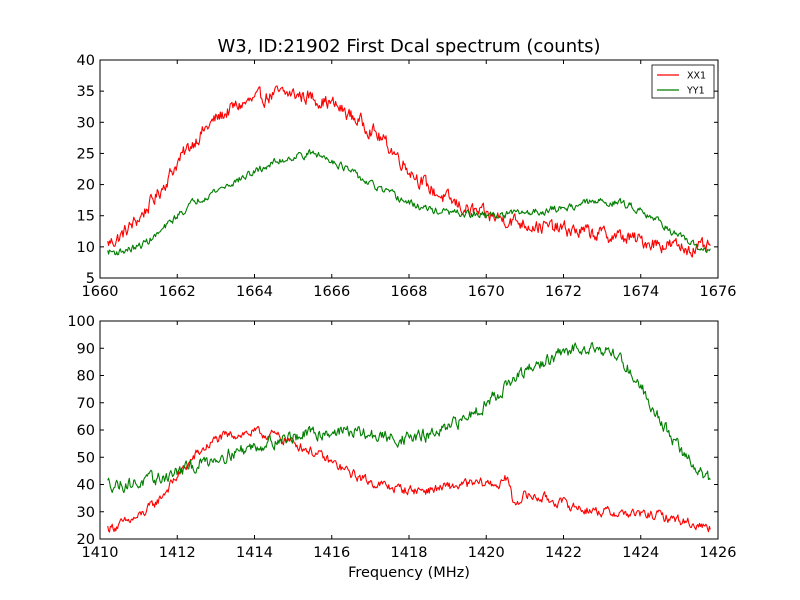  I want to click on bottom-chart-y-tick-label: 40, so click(86, 486).